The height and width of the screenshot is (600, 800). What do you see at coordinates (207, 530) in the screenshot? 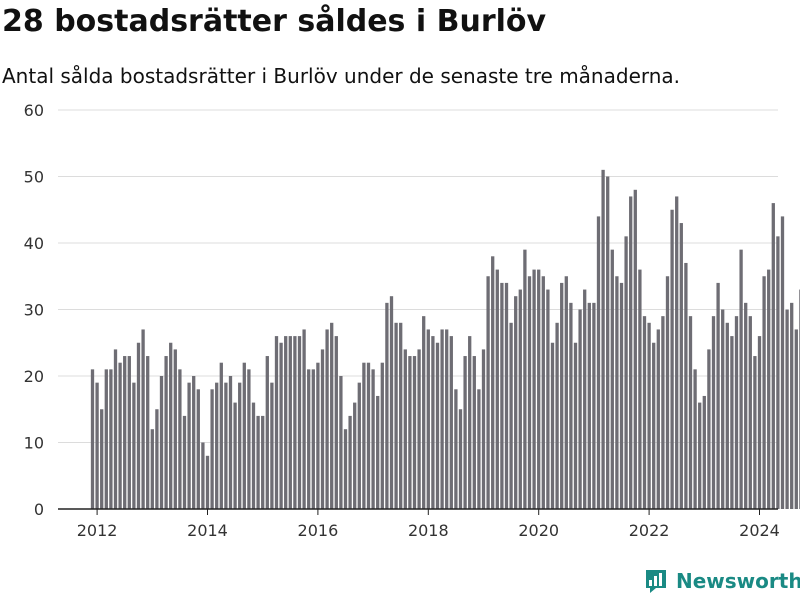
I see `x-tick-label: 2014` at bounding box center [207, 530].